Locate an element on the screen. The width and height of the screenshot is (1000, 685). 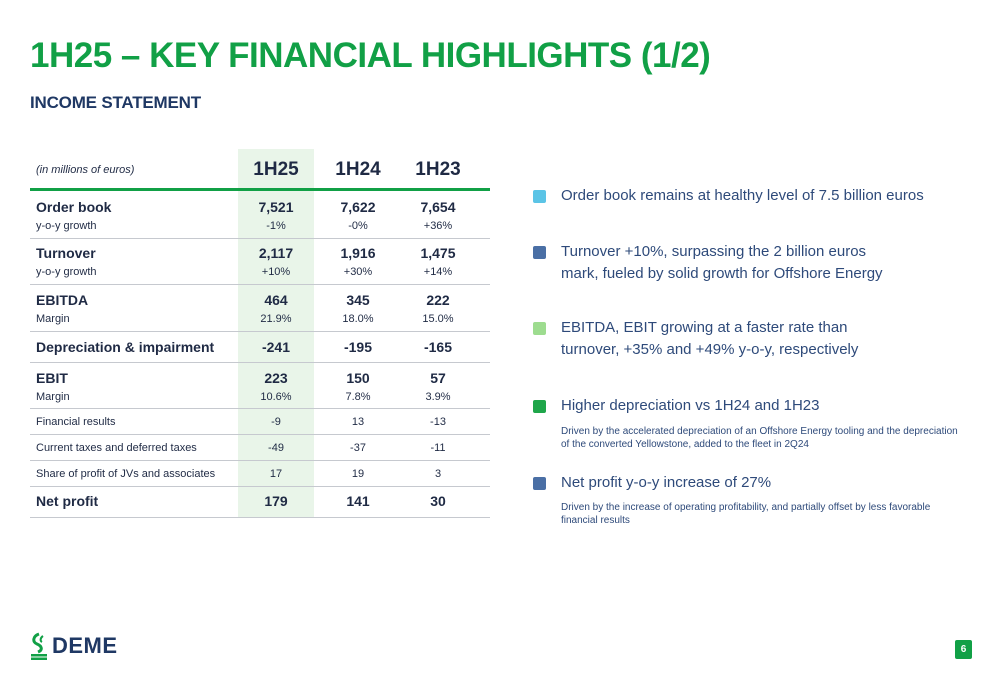
value-1h23: 1,475 is located at coordinates (438, 253).